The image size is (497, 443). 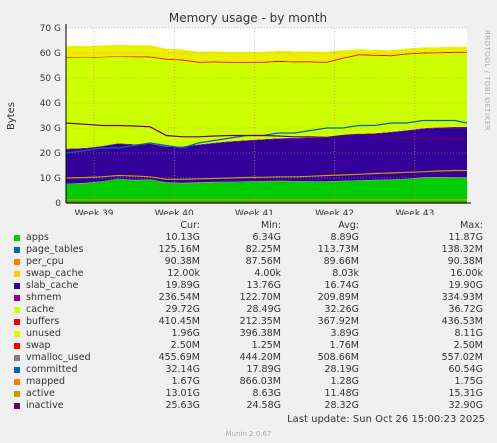 What do you see at coordinates (260, 297) in the screenshot?
I see `legend-min: 122.70M` at bounding box center [260, 297].